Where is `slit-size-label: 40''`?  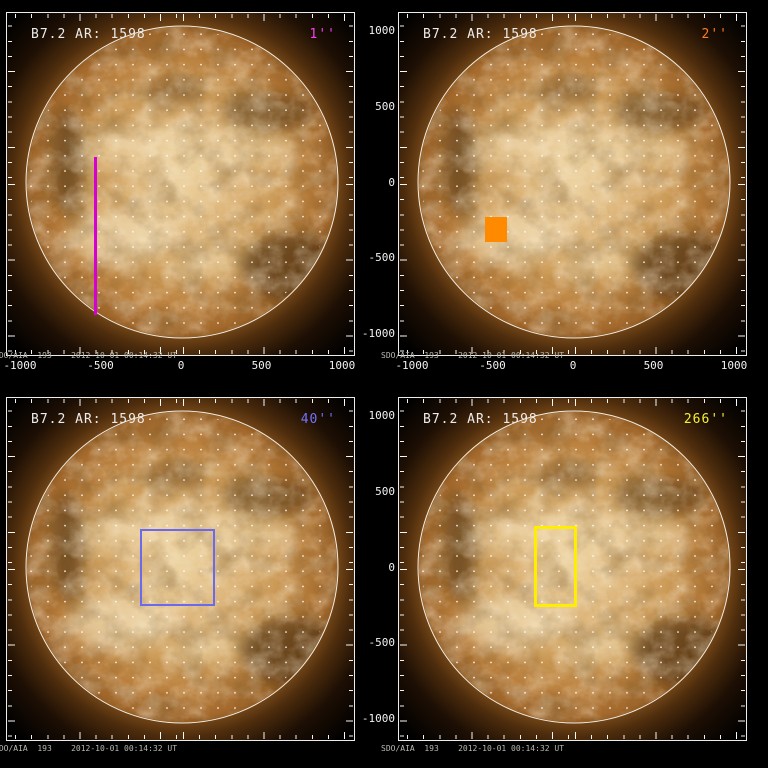
slit-size-label: 40'' is located at coordinates (318, 419).